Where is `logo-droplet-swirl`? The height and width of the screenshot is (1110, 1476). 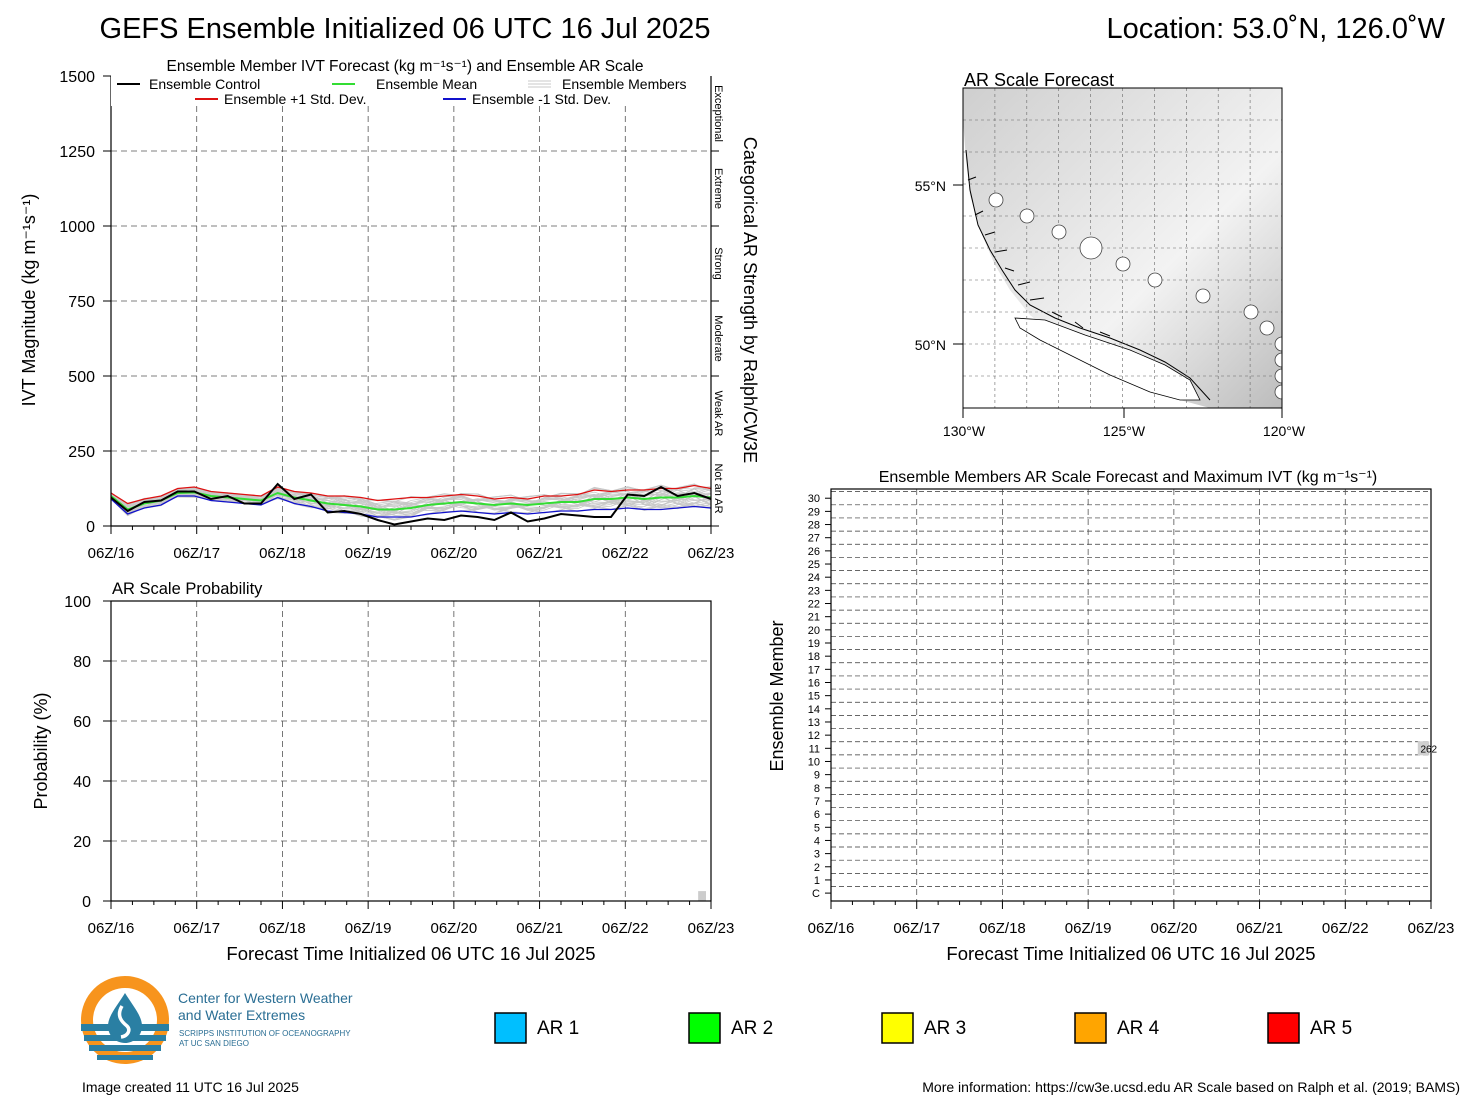 logo-droplet-swirl is located at coordinates (124, 1022).